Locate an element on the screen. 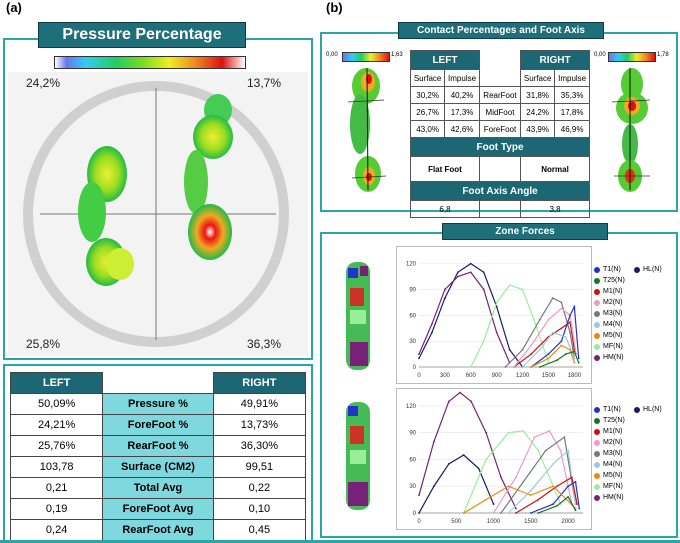 This screenshot has width=680, height=543. zone-foot-image-bottom is located at coordinates (358, 456).